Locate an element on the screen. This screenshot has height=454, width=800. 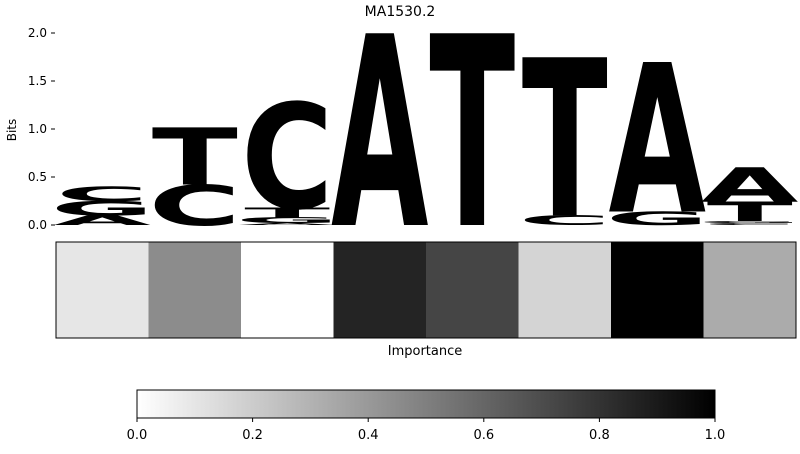
colorbar-tick-label: 0.8 is located at coordinates (599, 435).